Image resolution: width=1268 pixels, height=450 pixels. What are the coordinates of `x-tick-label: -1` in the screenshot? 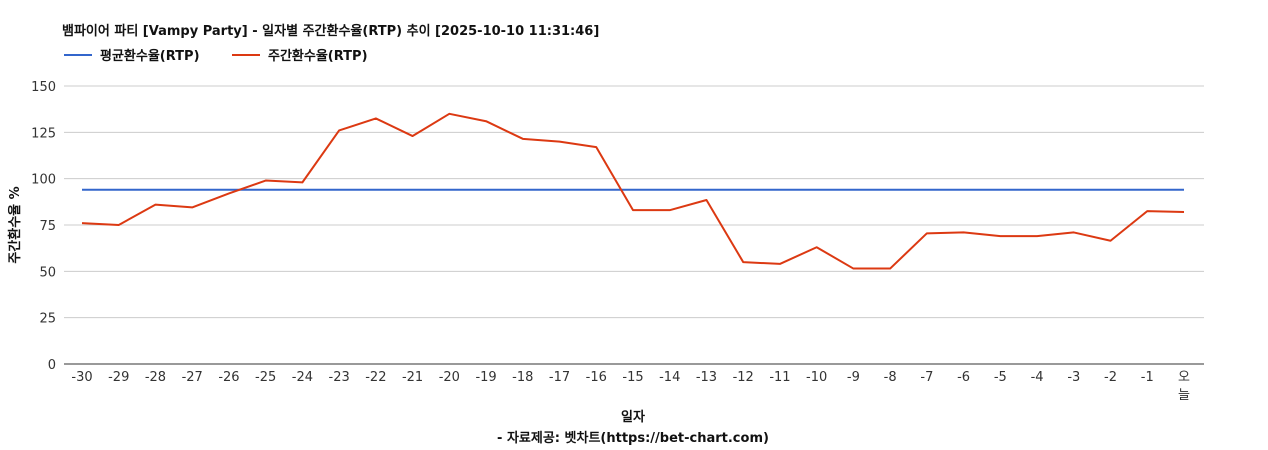 It's located at (1147, 377).